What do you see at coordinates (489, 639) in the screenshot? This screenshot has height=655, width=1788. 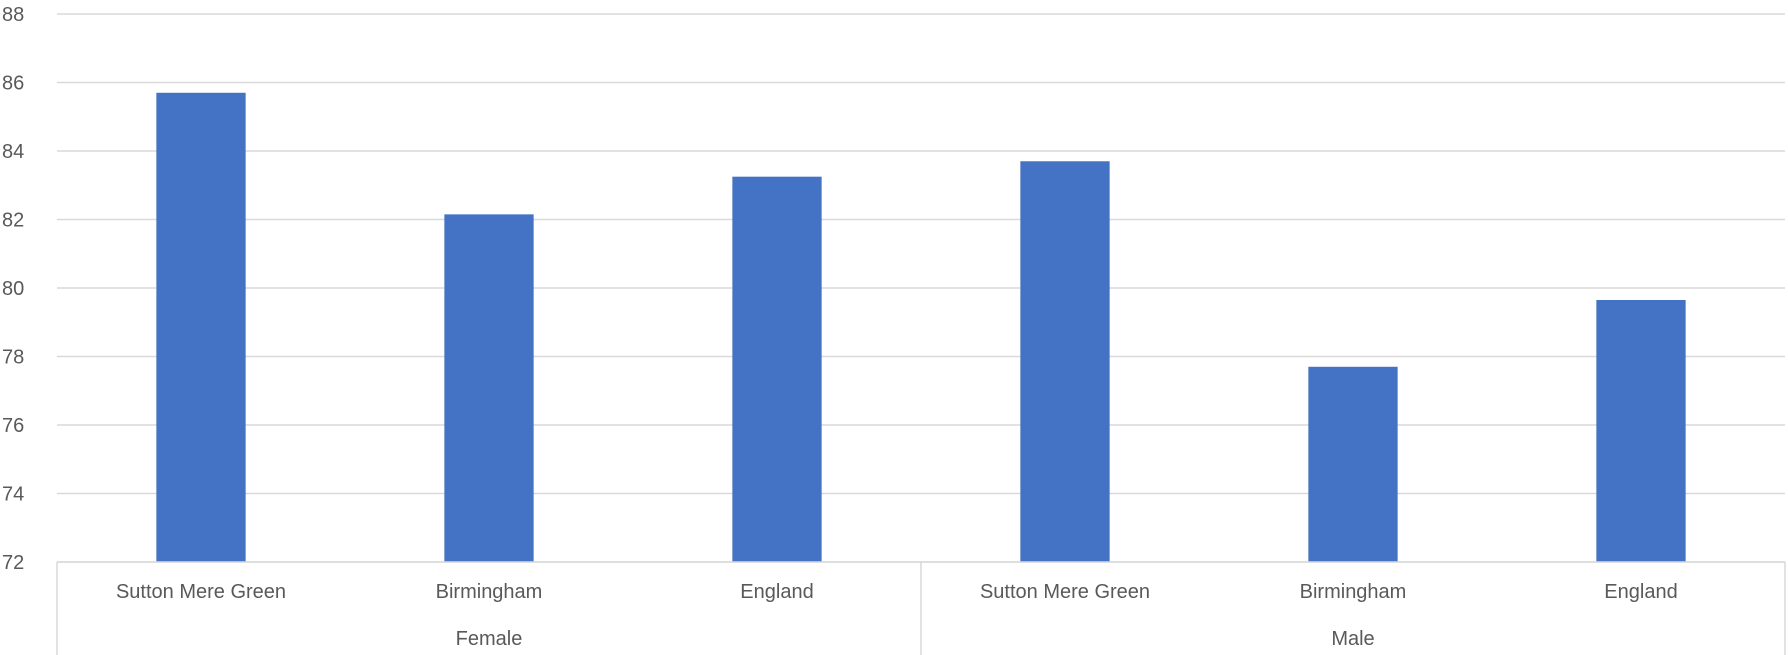 I see `group-label: Female` at bounding box center [489, 639].